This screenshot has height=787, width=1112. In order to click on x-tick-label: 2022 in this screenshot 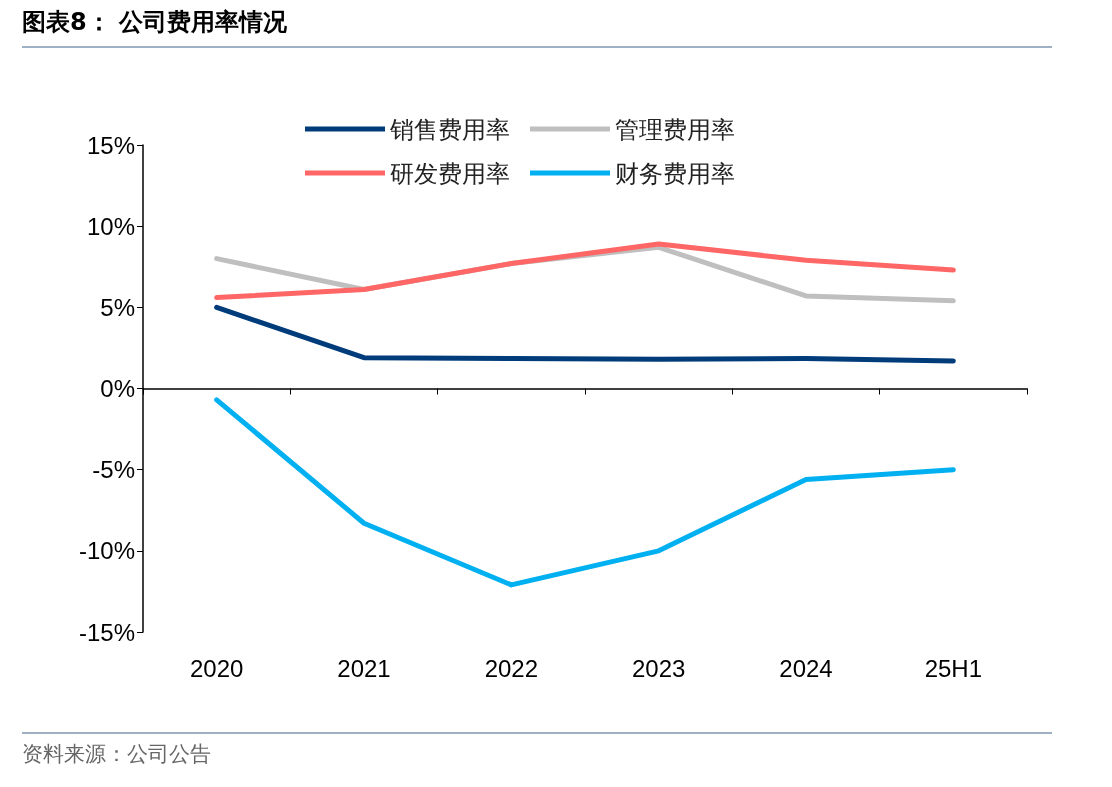, I will do `click(511, 668)`.